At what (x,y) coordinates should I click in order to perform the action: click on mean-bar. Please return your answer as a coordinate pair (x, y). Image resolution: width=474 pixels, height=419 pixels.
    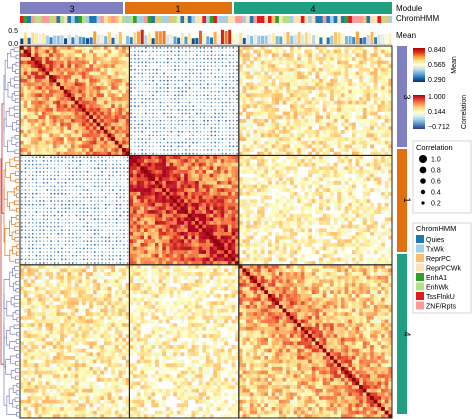
    Looking at the image, I should click on (332, 39).